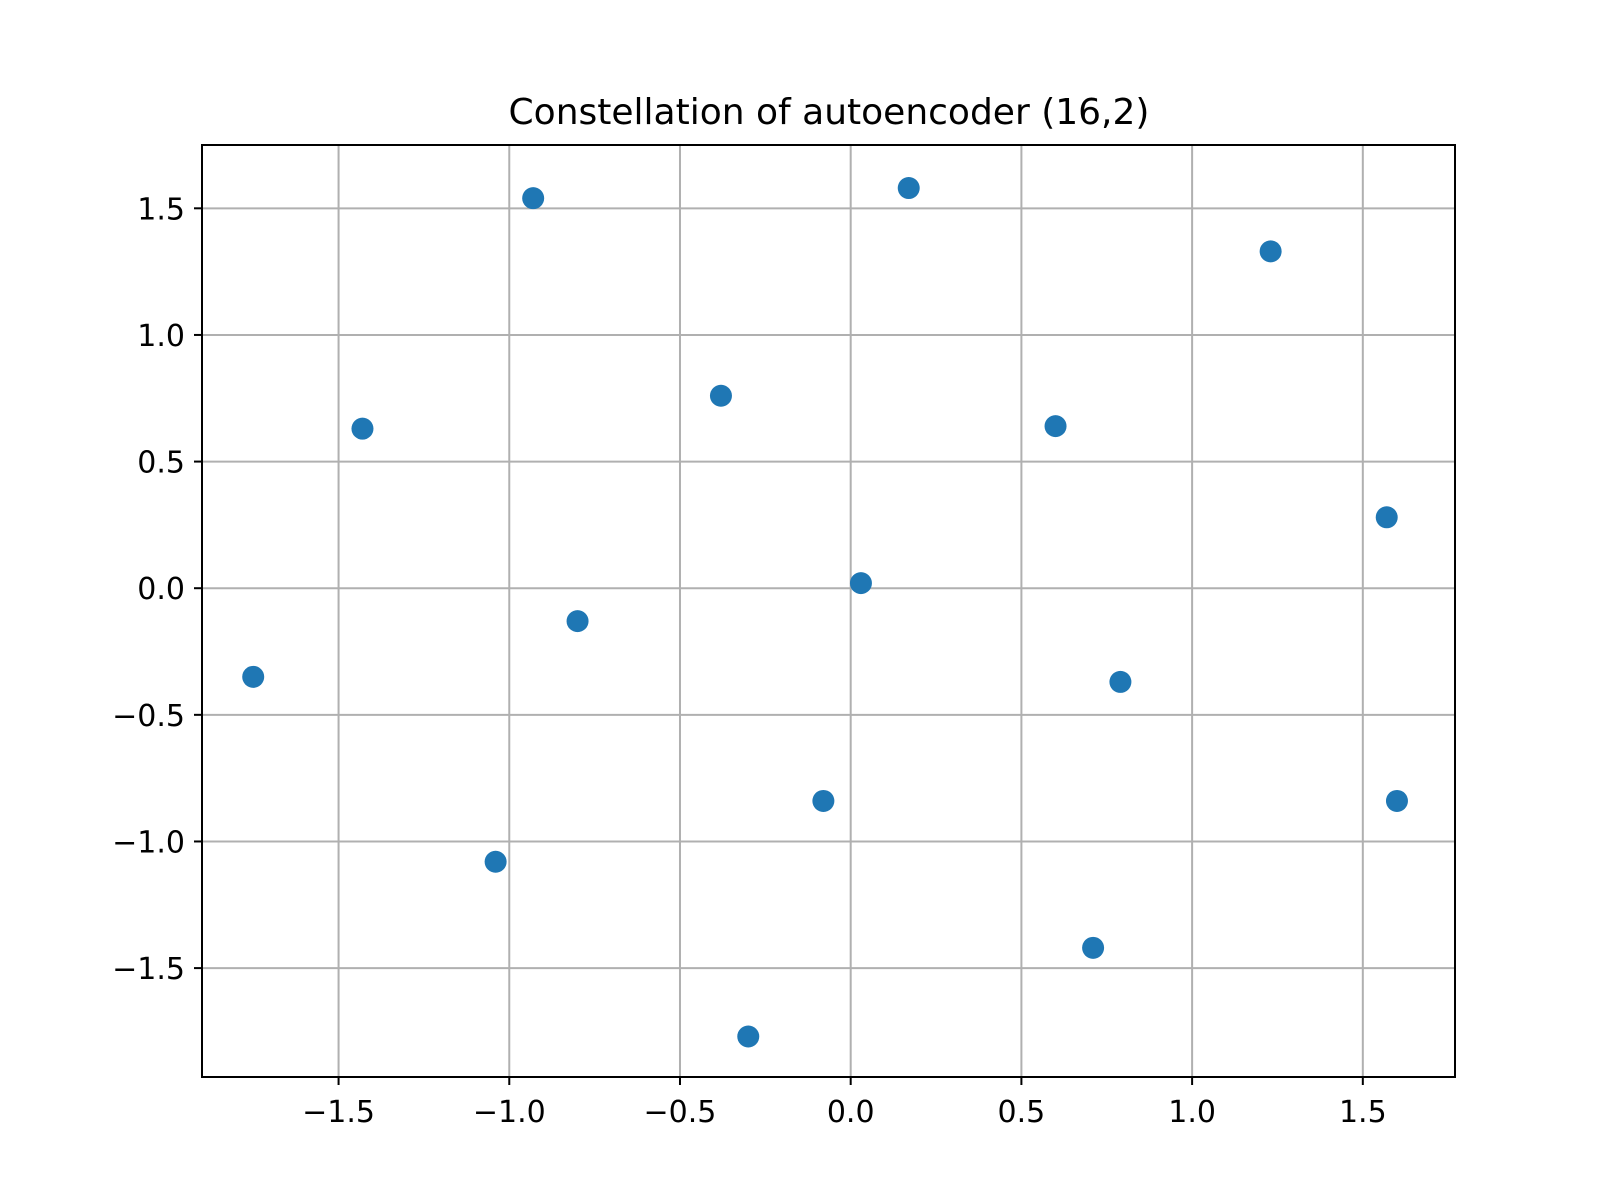  Describe the element at coordinates (680, 1112) in the screenshot. I see `x-tick-label: −0.5` at that location.